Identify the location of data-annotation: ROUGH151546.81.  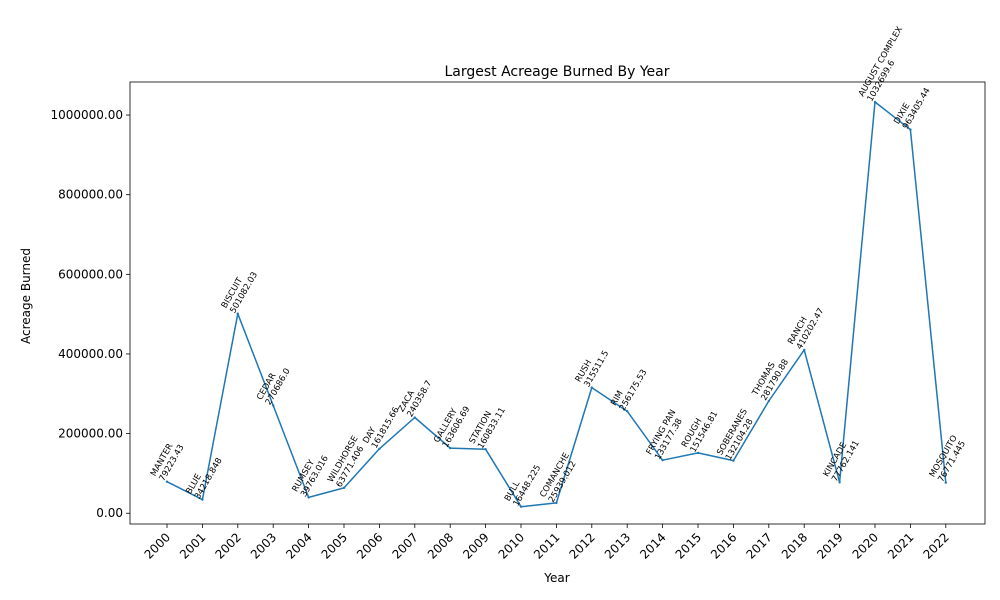
(700, 430).